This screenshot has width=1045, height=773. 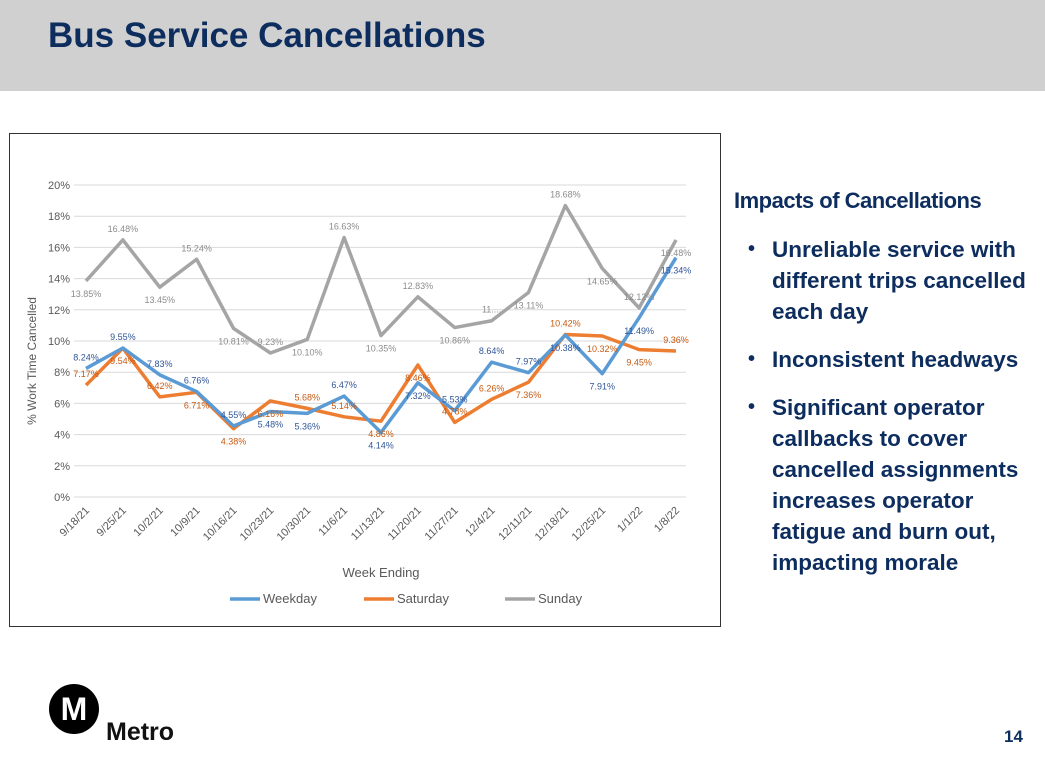 What do you see at coordinates (639, 363) in the screenshot?
I see `data-label: 9.45%` at bounding box center [639, 363].